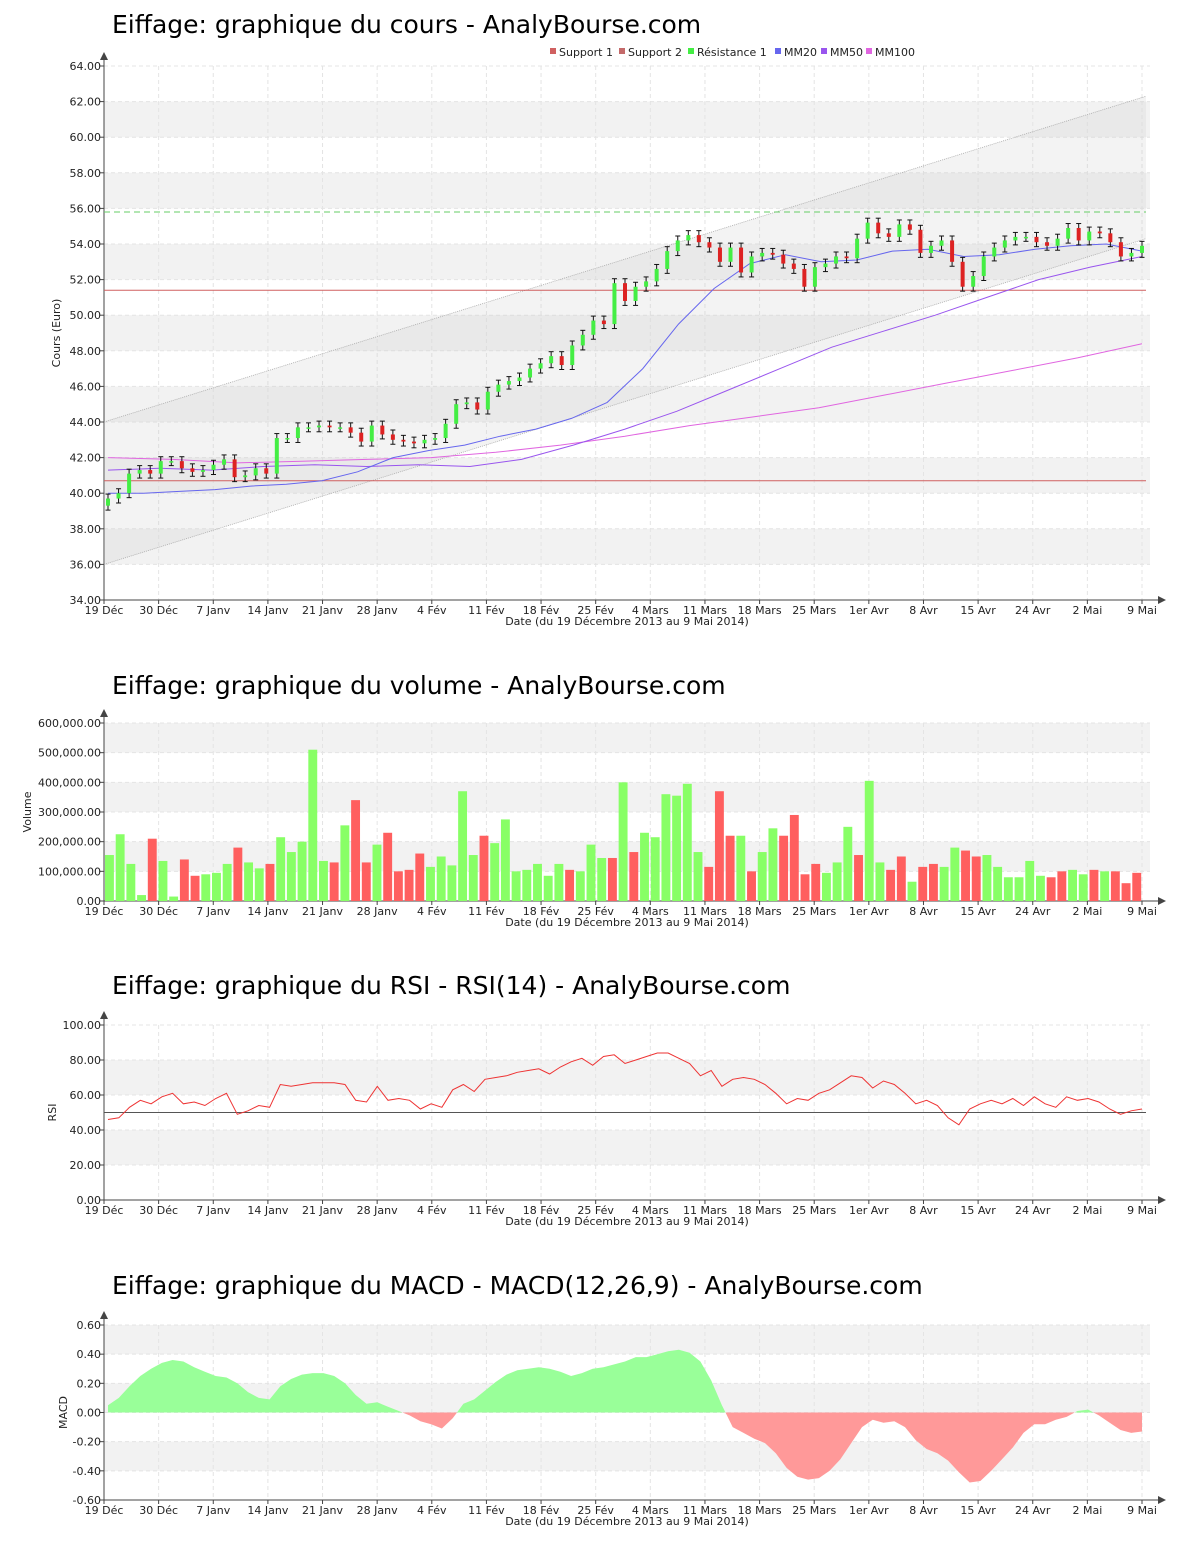 The width and height of the screenshot is (1200, 1550). I want to click on volume-y-tick-label: 400,000.00, so click(69, 782).